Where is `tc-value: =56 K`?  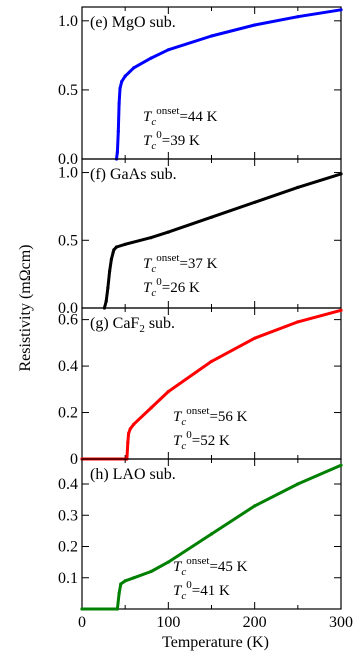
tc-value: =56 K is located at coordinates (228, 417).